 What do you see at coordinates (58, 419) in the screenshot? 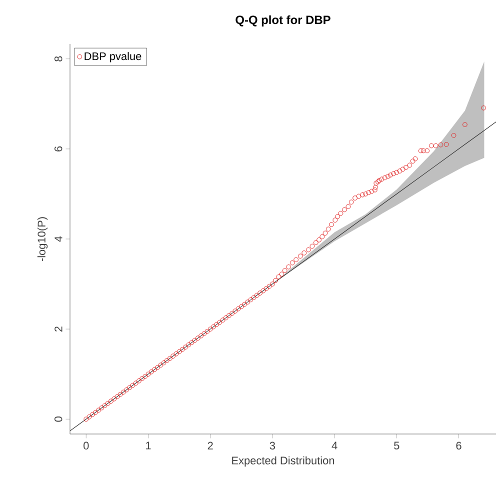
I see `y-tick-label: 0` at bounding box center [58, 419].